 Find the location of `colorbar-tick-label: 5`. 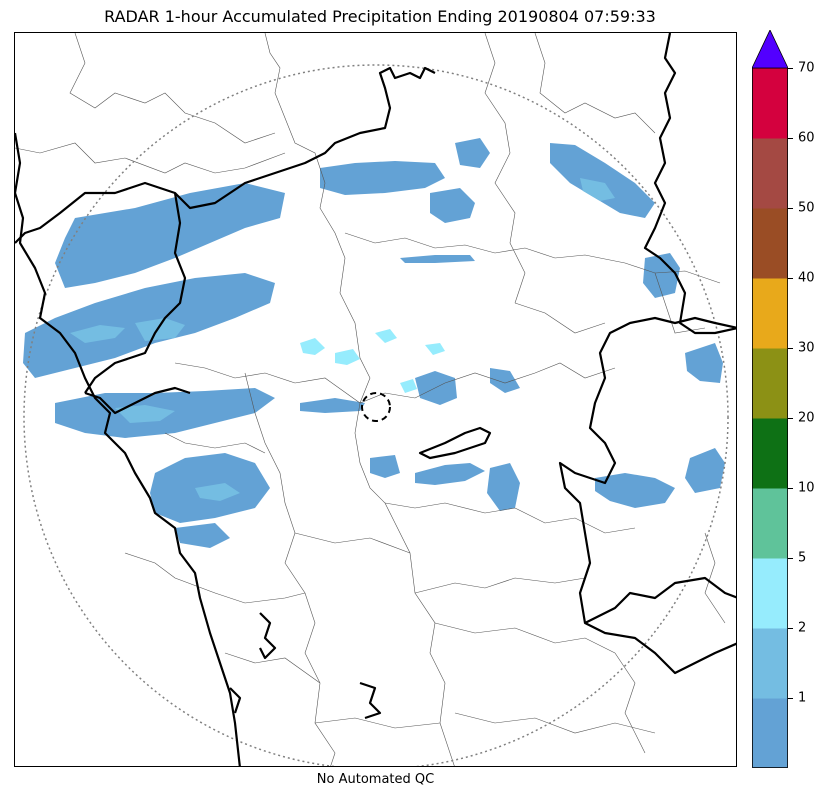

colorbar-tick-label: 5 is located at coordinates (802, 558).